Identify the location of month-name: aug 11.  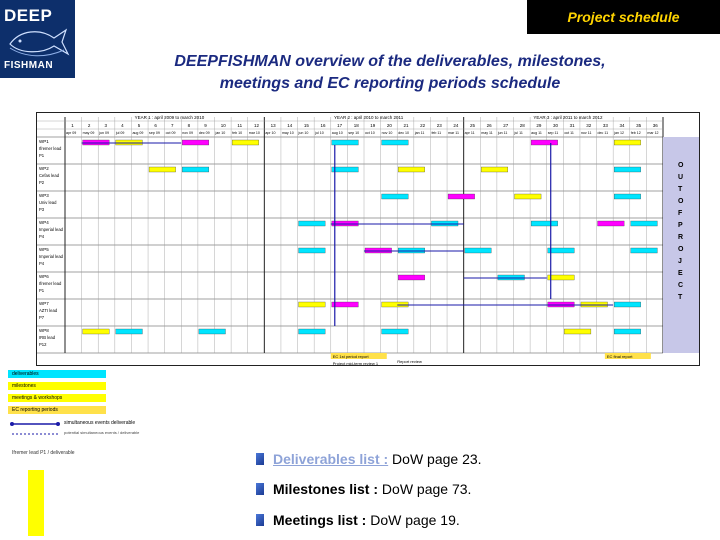
(536, 133).